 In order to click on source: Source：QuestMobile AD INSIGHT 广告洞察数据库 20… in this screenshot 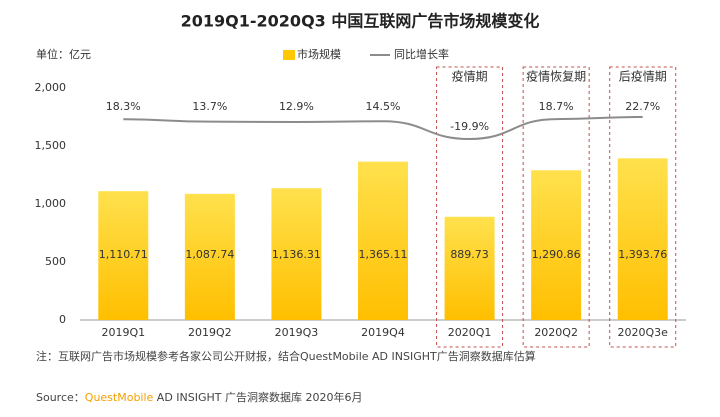, I will do `click(199, 397)`.